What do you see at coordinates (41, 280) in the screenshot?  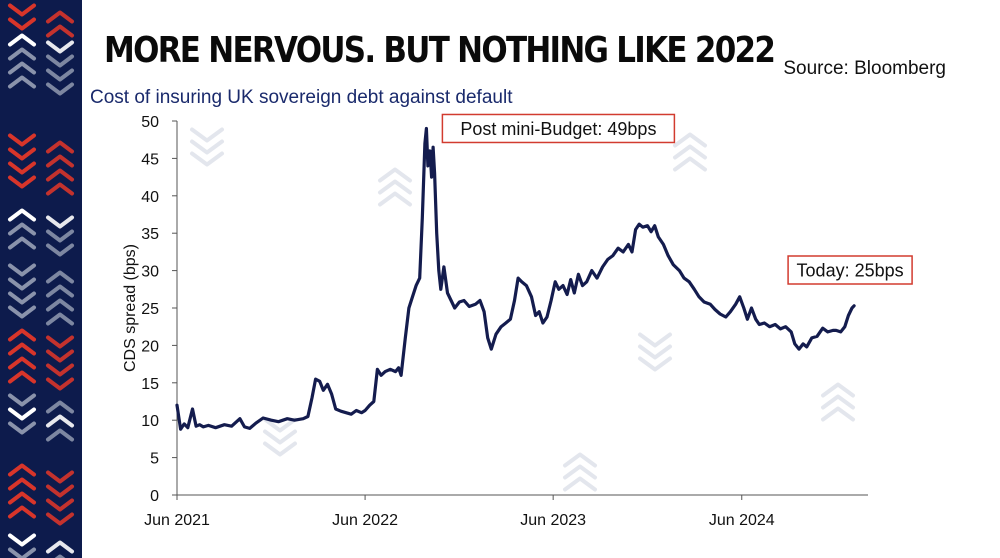 I see `chevron-pattern` at bounding box center [41, 280].